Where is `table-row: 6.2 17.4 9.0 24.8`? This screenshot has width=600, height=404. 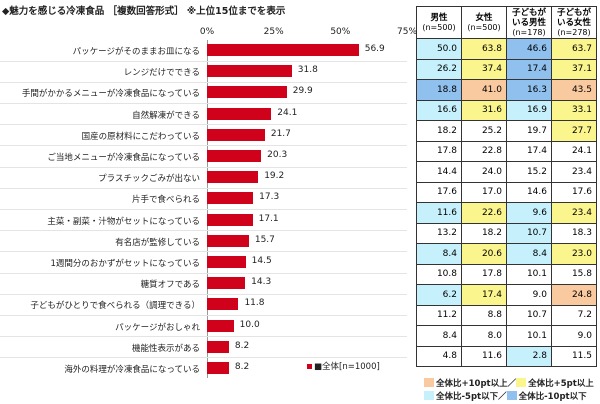
table-row: 6.2 17.4 9.0 24.8 is located at coordinates (506, 295).